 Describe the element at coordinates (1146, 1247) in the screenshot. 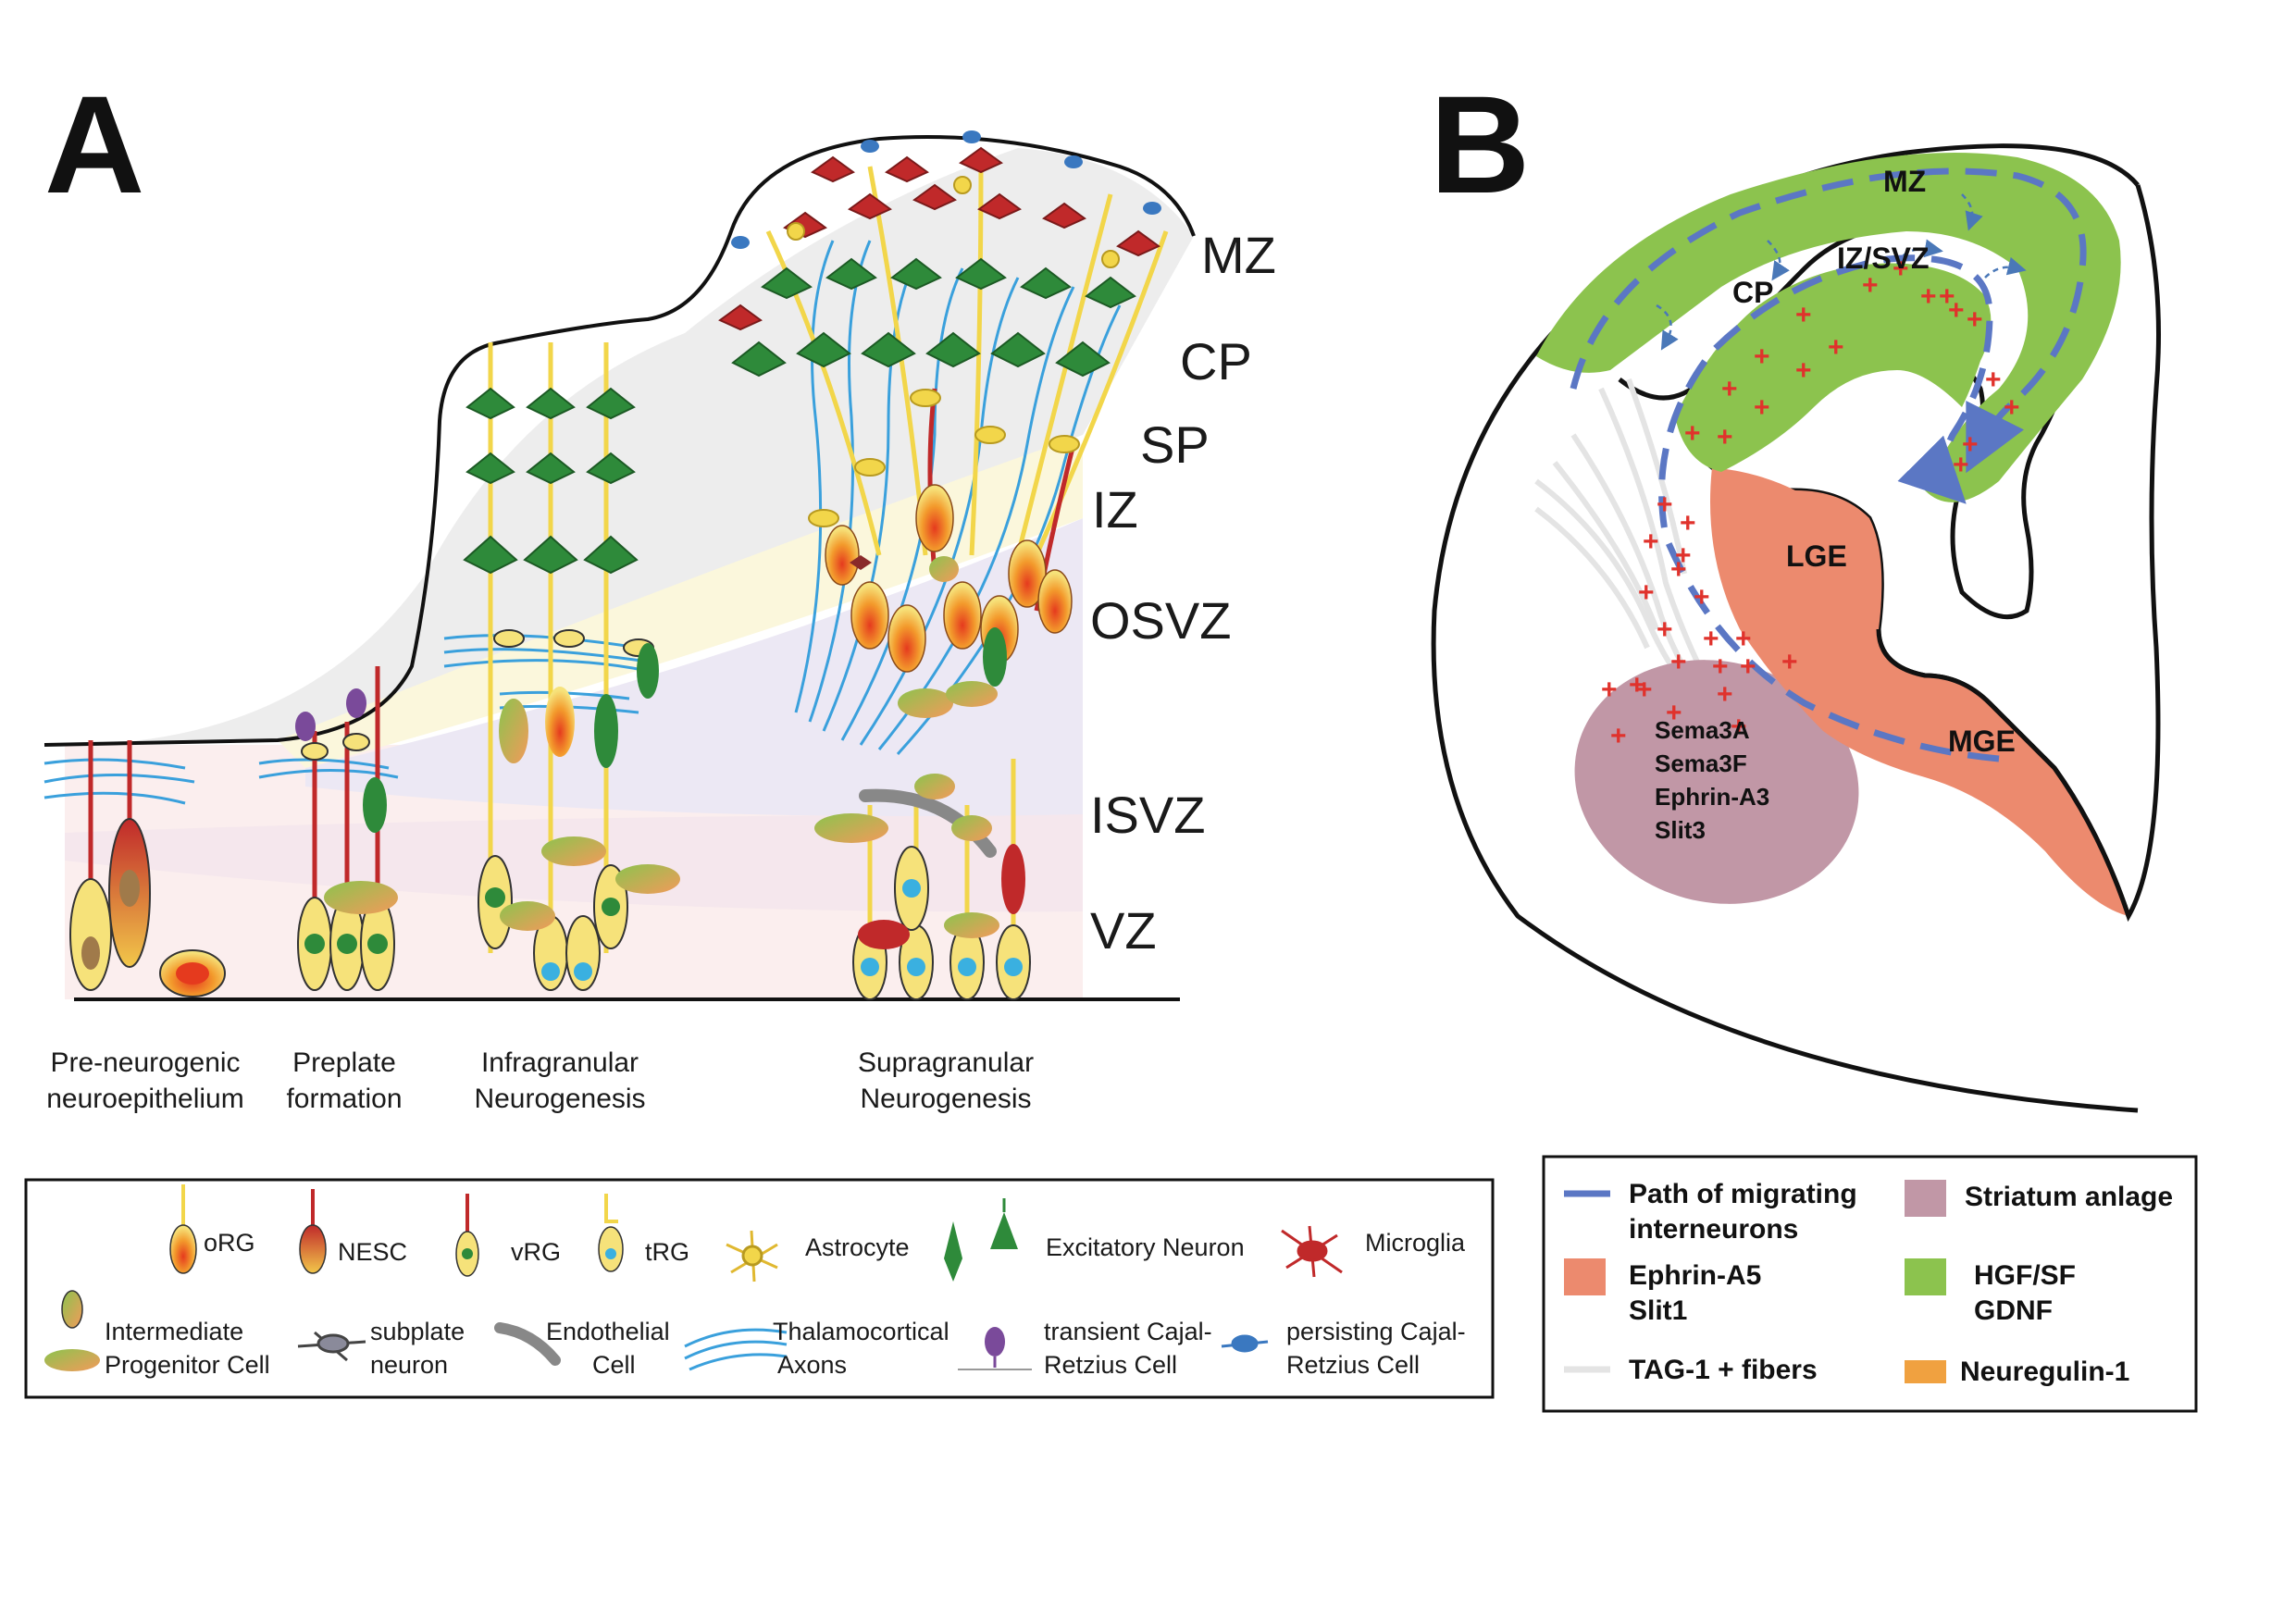

I see `legend-excitatory: Excitatory Neuron` at that location.